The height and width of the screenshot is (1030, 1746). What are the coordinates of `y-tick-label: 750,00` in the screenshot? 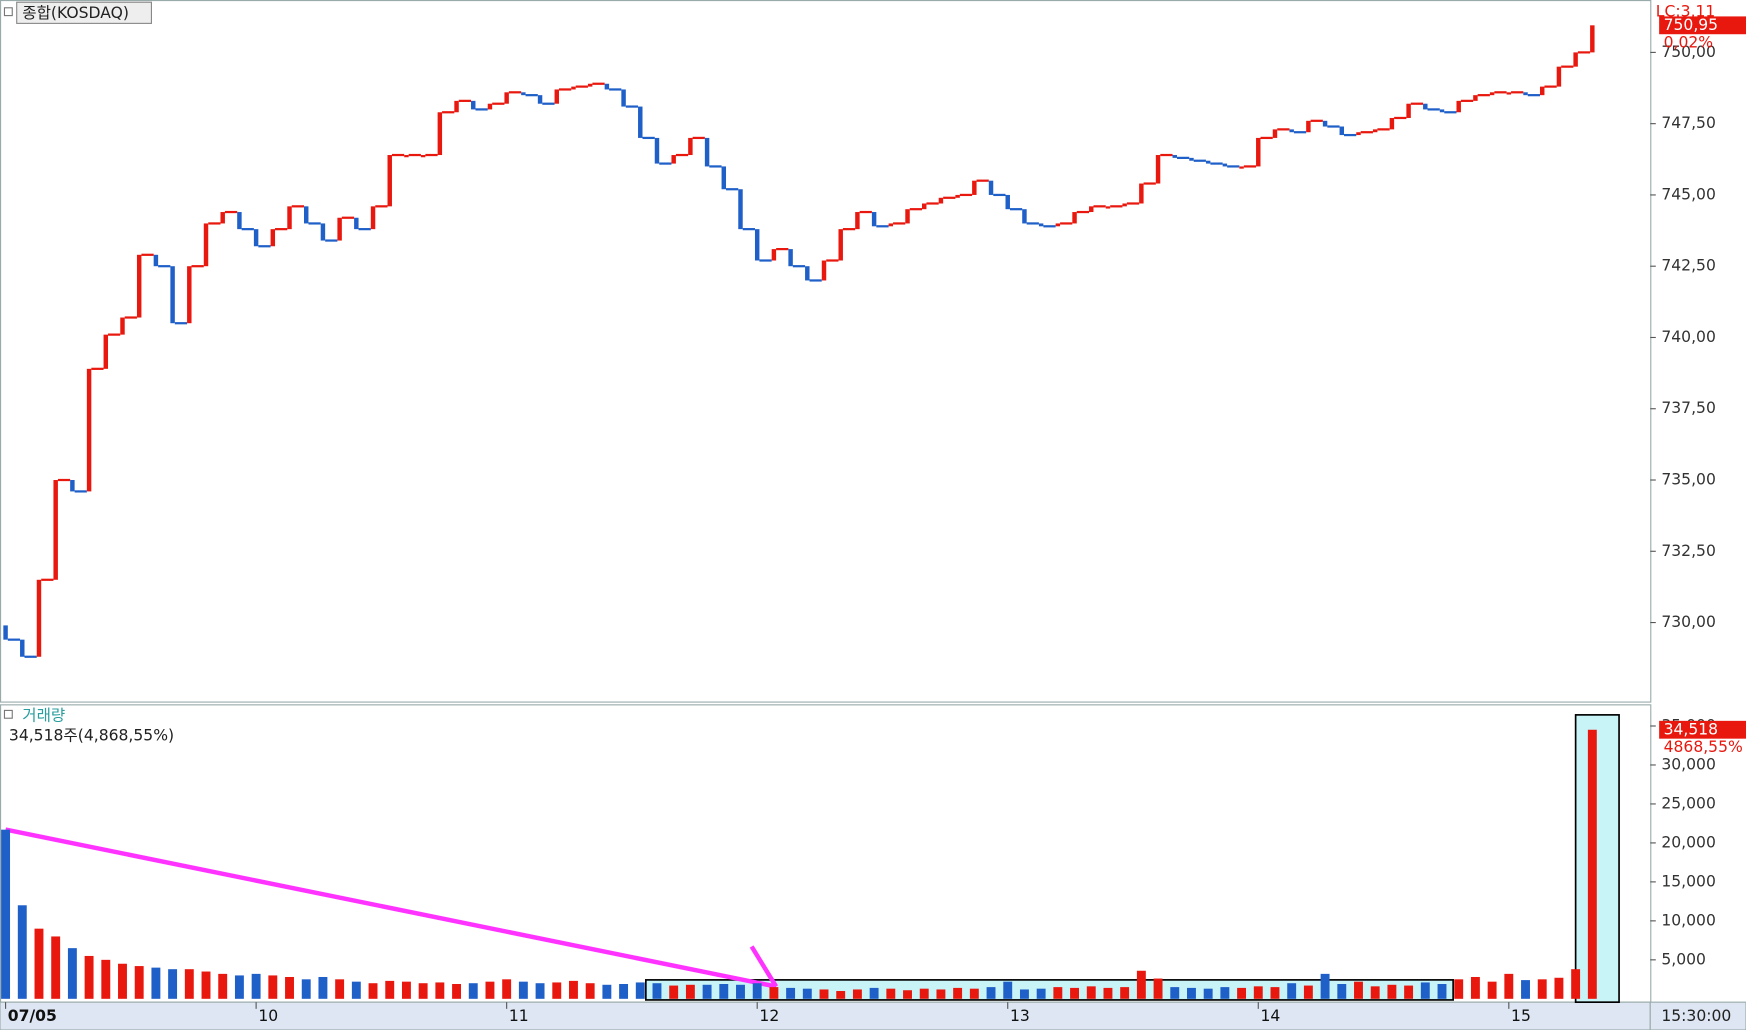 It's located at (1688, 52).